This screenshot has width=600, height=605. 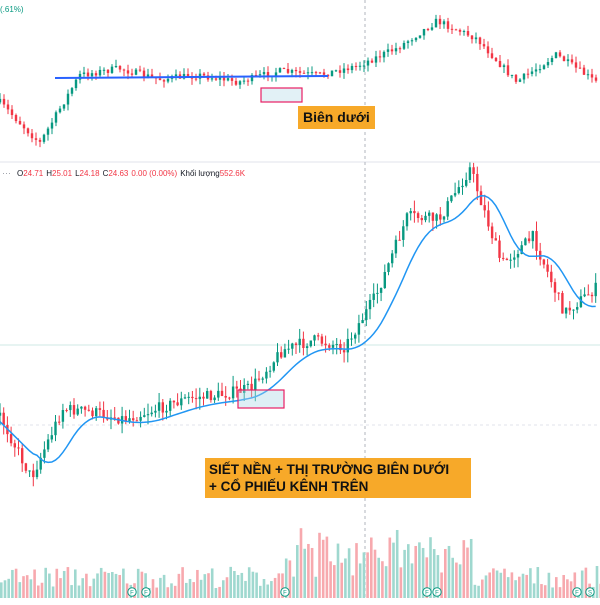 What do you see at coordinates (6, 173) in the screenshot?
I see `more-options-icon: ···` at bounding box center [6, 173].